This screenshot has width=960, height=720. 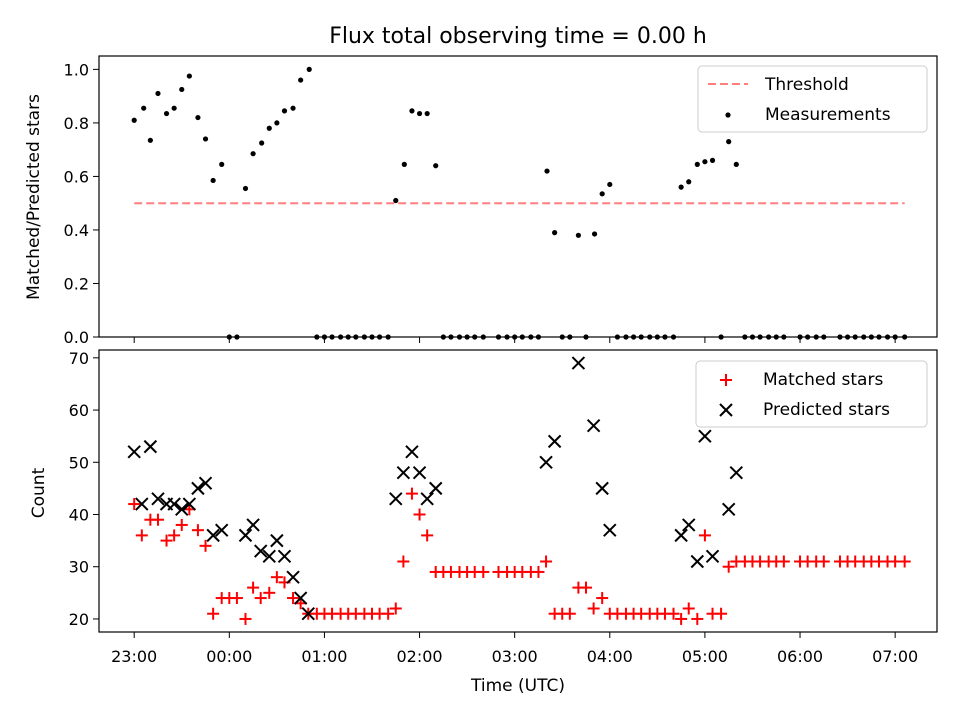 What do you see at coordinates (728, 115) in the screenshot?
I see `legend-measurements-marker` at bounding box center [728, 115].